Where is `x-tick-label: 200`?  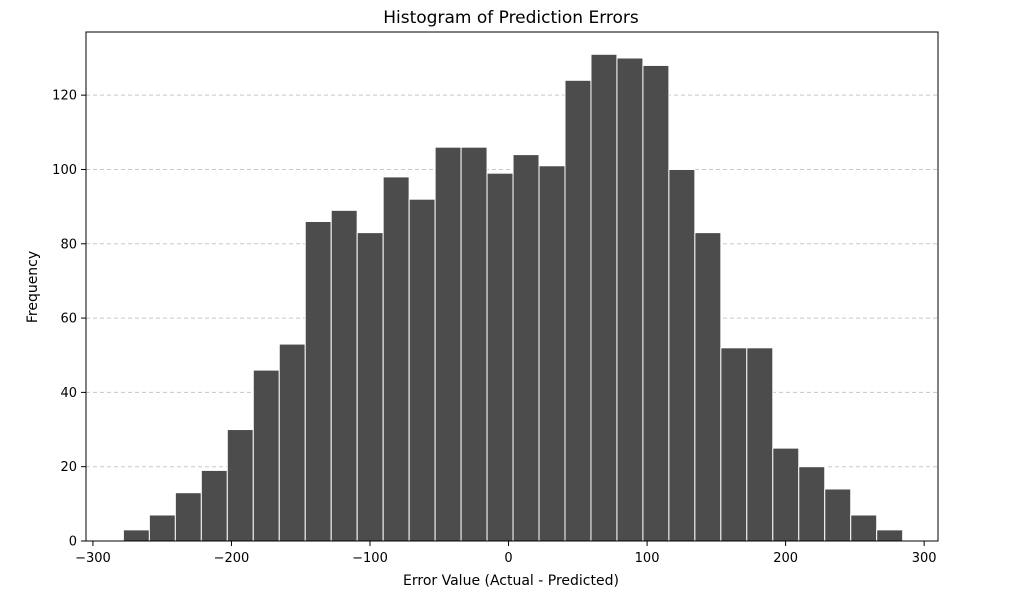
x-tick-label: 200 is located at coordinates (785, 558).